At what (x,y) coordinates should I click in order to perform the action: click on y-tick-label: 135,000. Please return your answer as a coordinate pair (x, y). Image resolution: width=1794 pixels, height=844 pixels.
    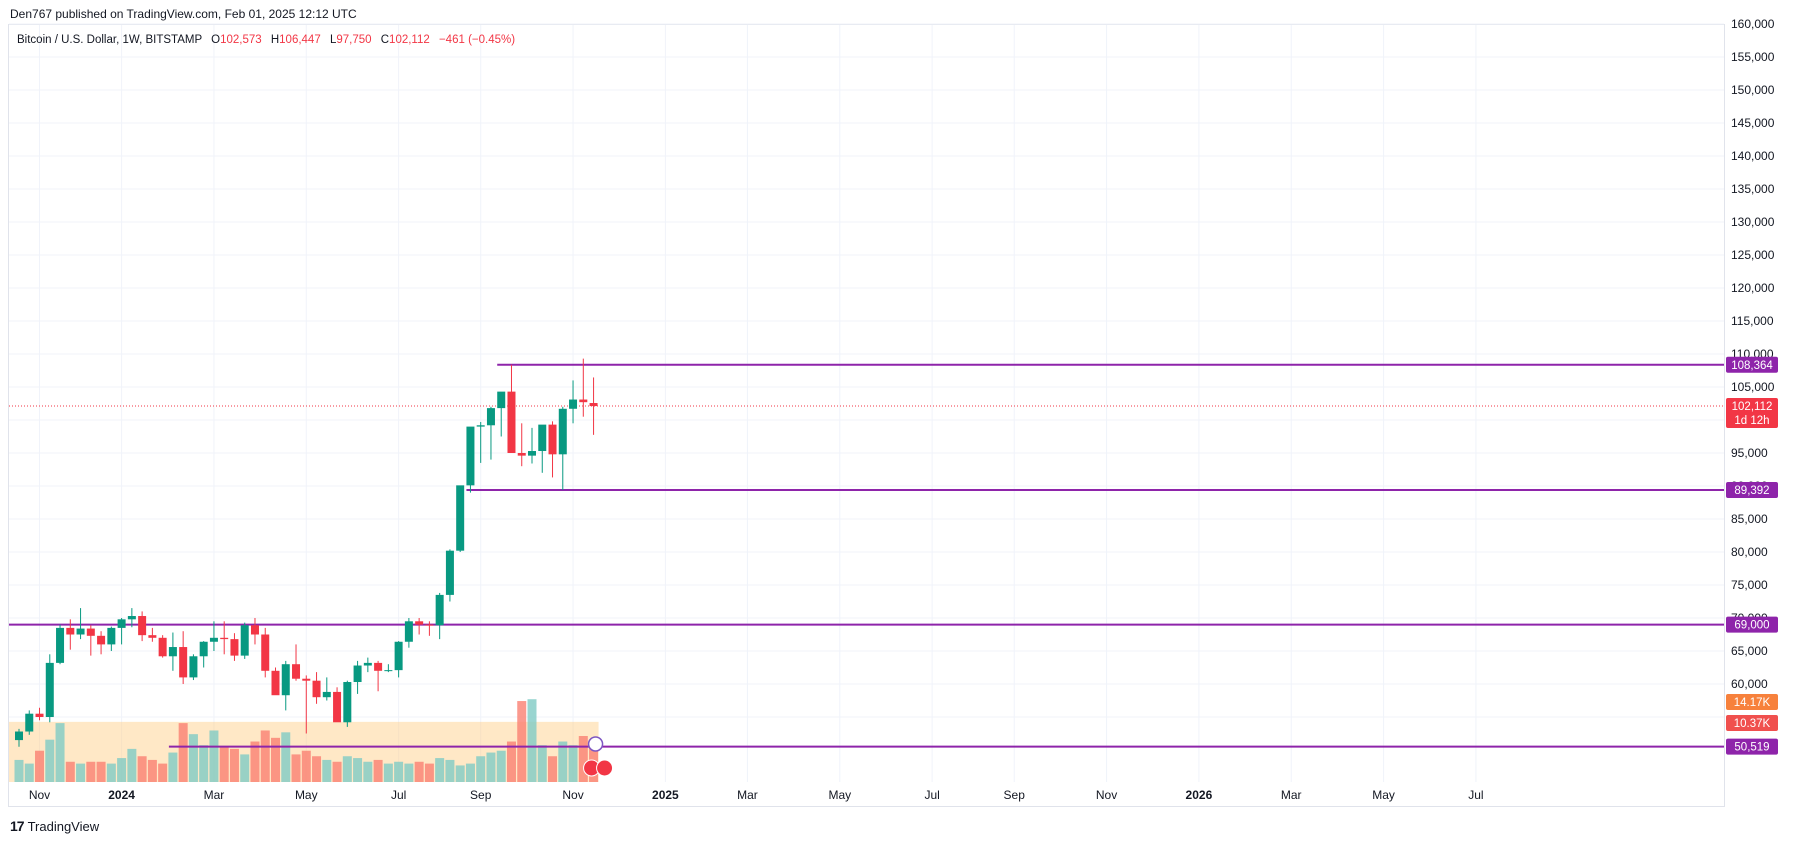
    Looking at the image, I should click on (1753, 189).